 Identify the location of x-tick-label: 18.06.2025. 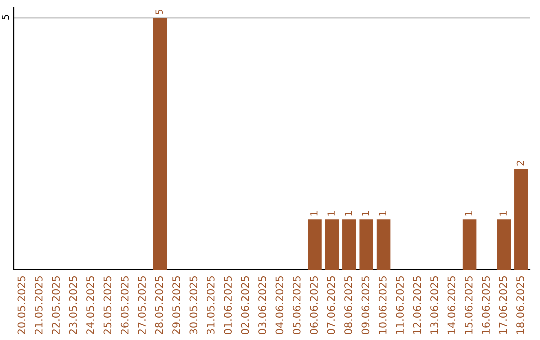
(520, 305).